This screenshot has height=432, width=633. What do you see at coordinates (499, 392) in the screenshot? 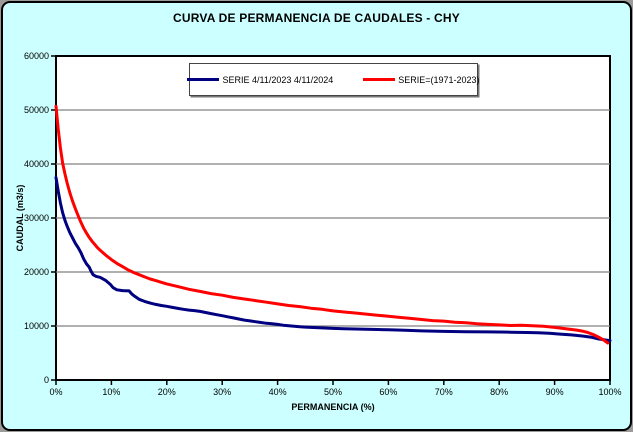
I see `x-axis-tick-label: 80%` at bounding box center [499, 392].